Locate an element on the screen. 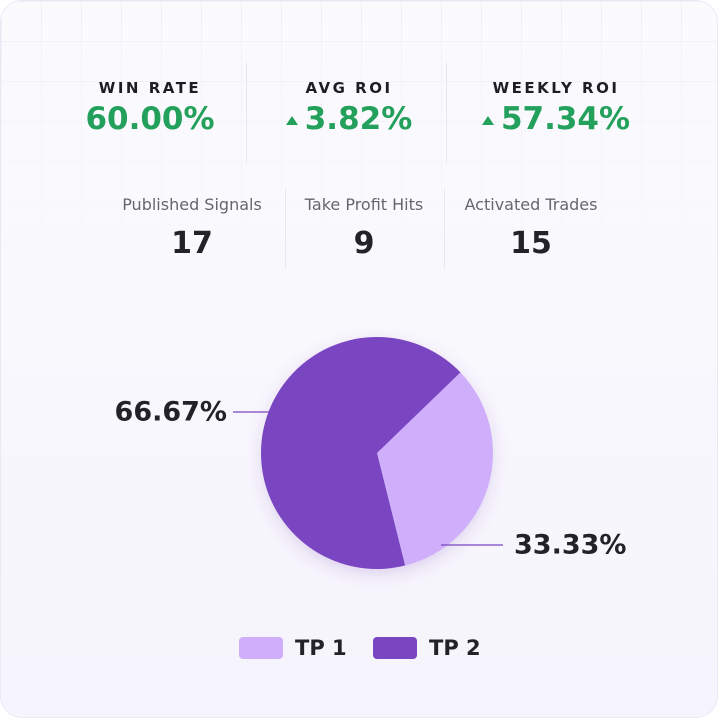  value-label: 33.33% is located at coordinates (570, 545).